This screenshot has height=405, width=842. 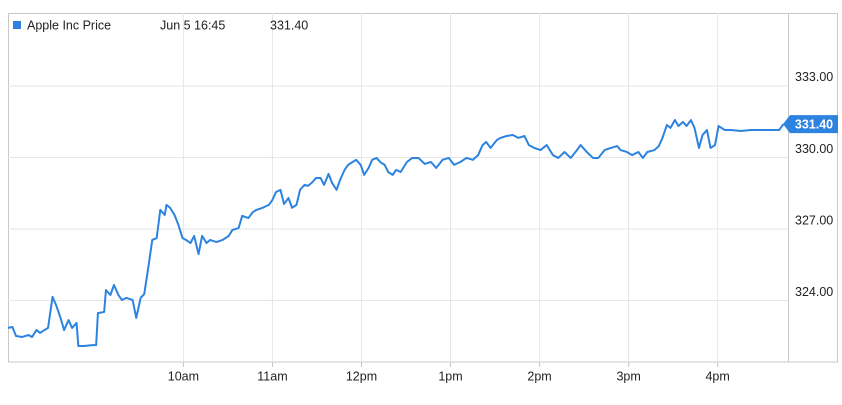 I want to click on legend-label: Apple Inc Price, so click(x=69, y=25).